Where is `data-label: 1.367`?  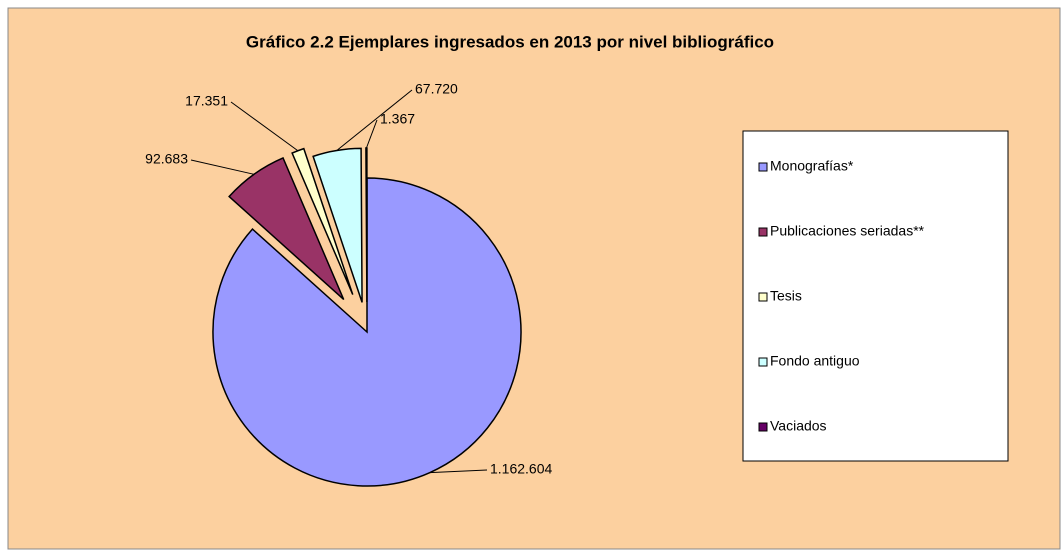 data-label: 1.367 is located at coordinates (397, 119).